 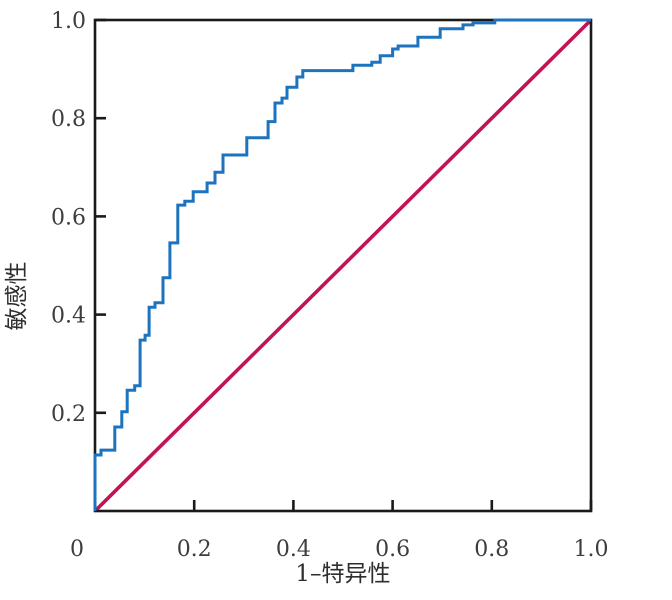 What do you see at coordinates (293, 549) in the screenshot?
I see `x-tick-label: 0.4` at bounding box center [293, 549].